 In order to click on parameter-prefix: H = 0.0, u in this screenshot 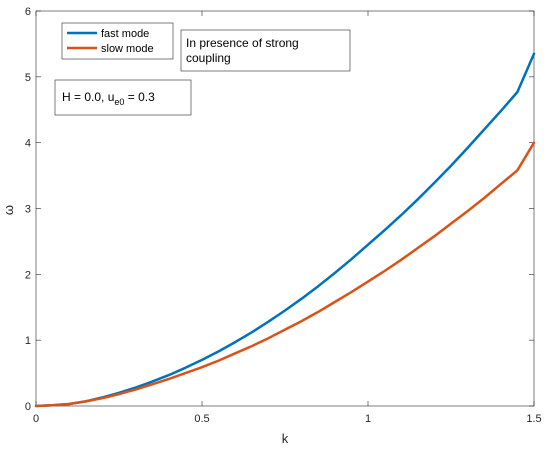, I will do `click(88, 97)`.